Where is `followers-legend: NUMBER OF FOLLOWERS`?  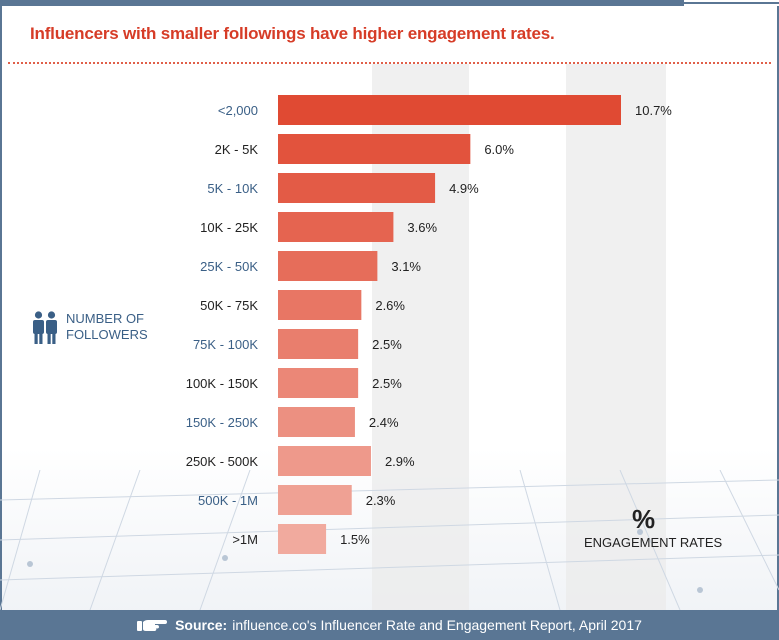 followers-legend: NUMBER OF FOLLOWERS is located at coordinates (94, 328).